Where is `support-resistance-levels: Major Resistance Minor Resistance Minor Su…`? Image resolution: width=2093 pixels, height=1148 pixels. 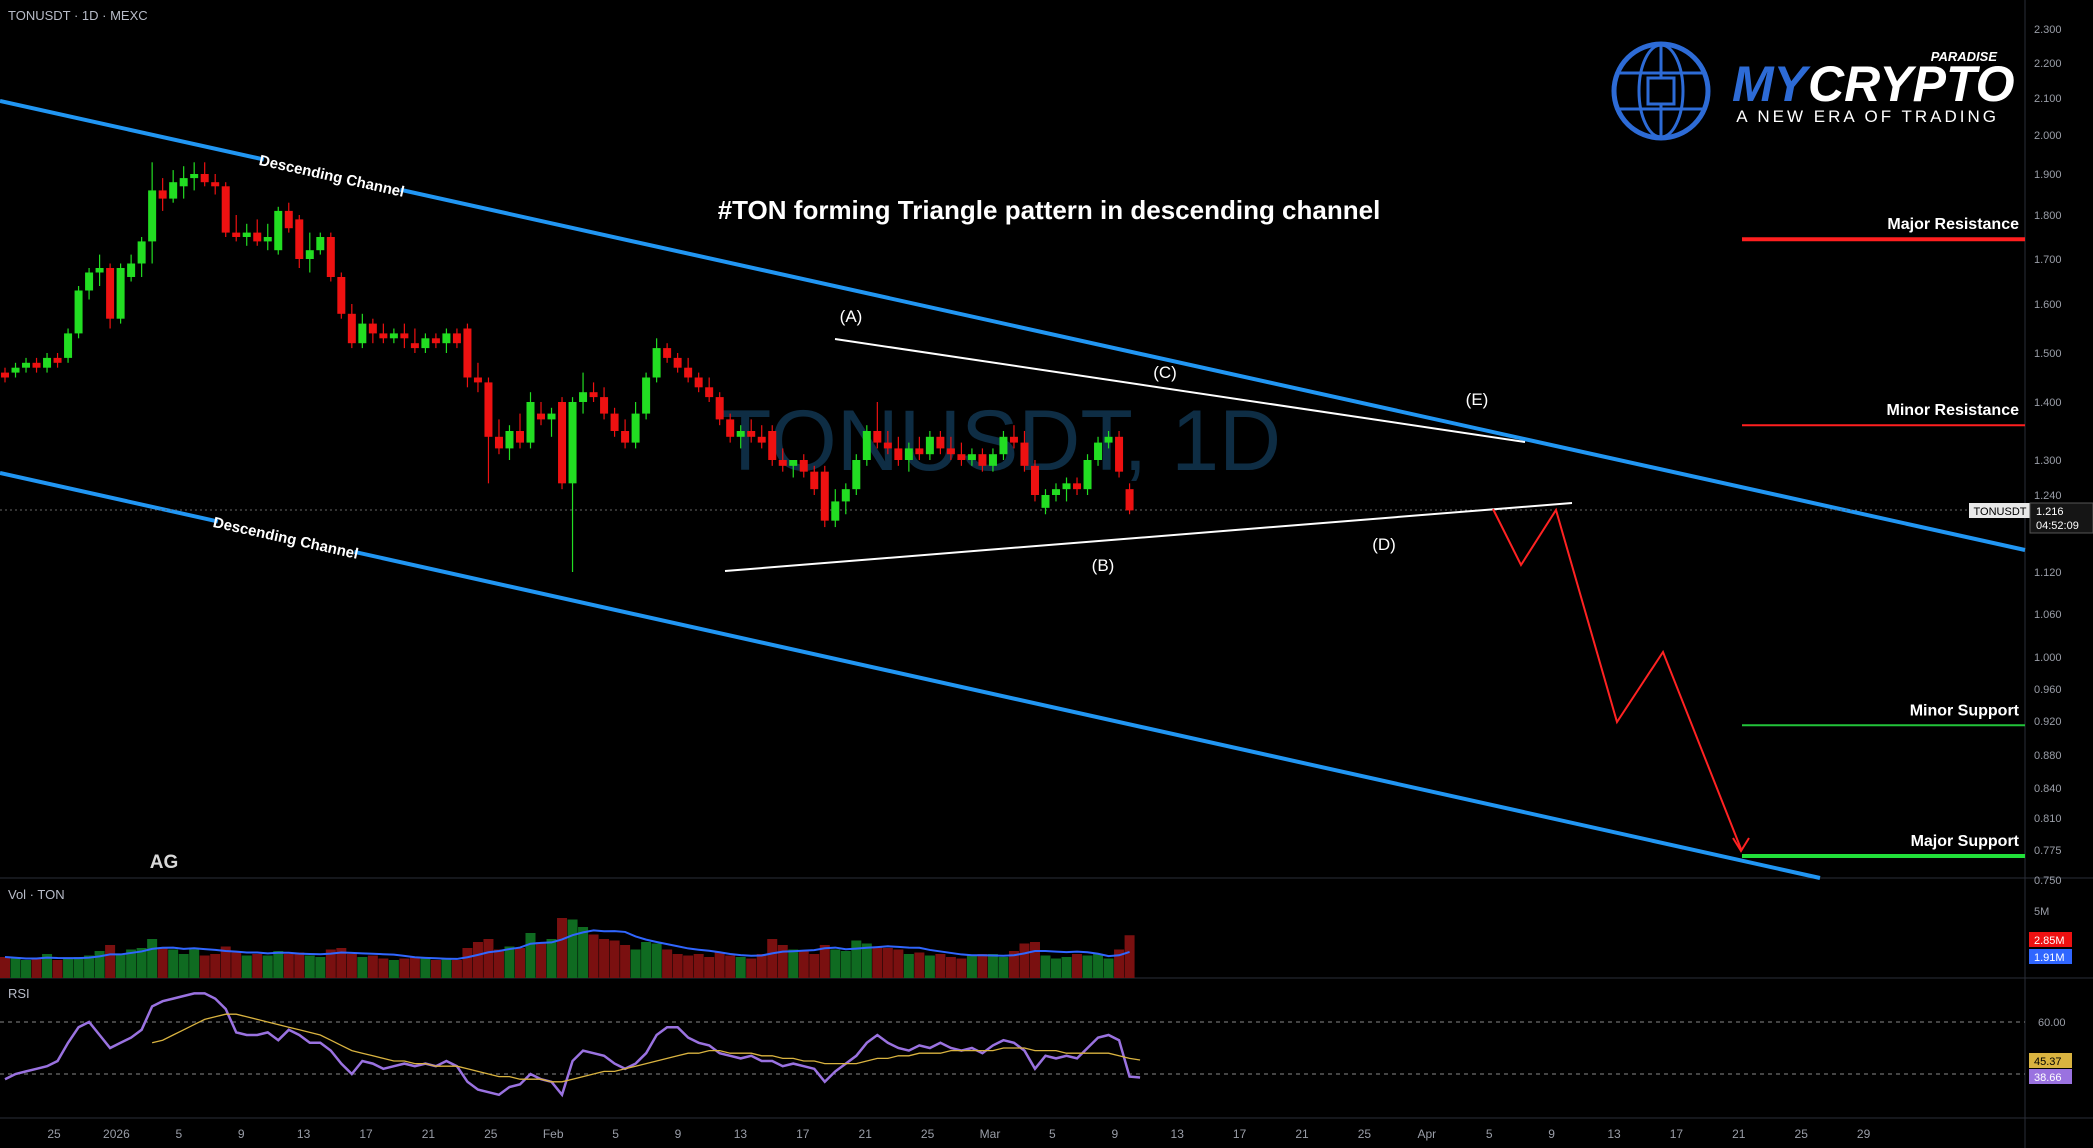 support-resistance-levels: Major Resistance Minor Resistance Minor Su… is located at coordinates (1883, 537).